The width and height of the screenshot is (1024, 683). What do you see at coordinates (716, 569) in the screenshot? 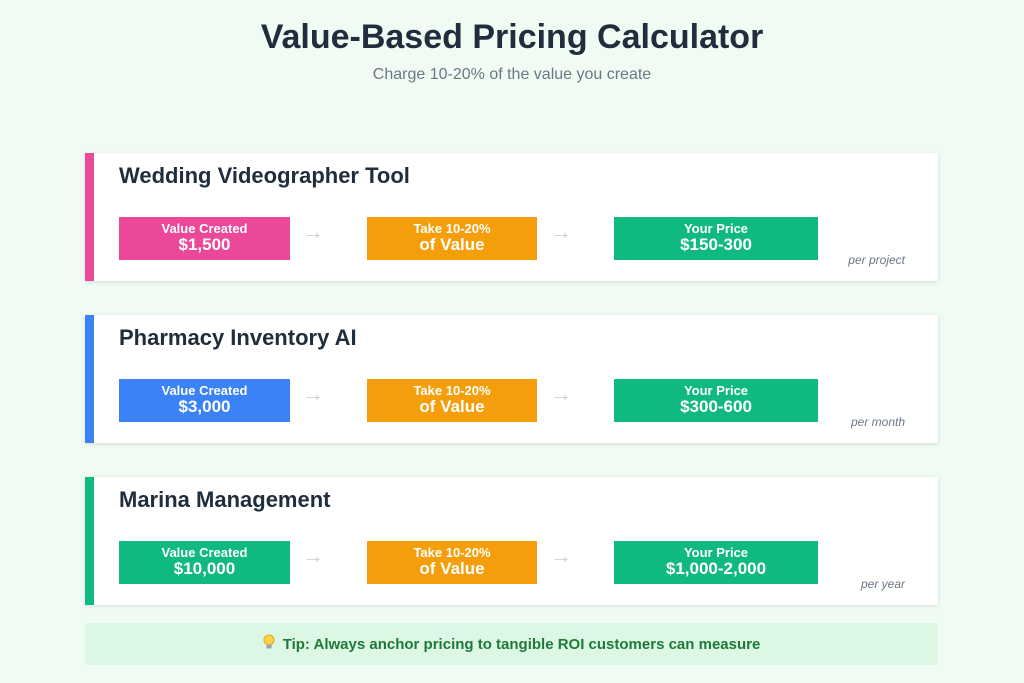
I see `your-price-amount: $1,000-2,000` at bounding box center [716, 569].